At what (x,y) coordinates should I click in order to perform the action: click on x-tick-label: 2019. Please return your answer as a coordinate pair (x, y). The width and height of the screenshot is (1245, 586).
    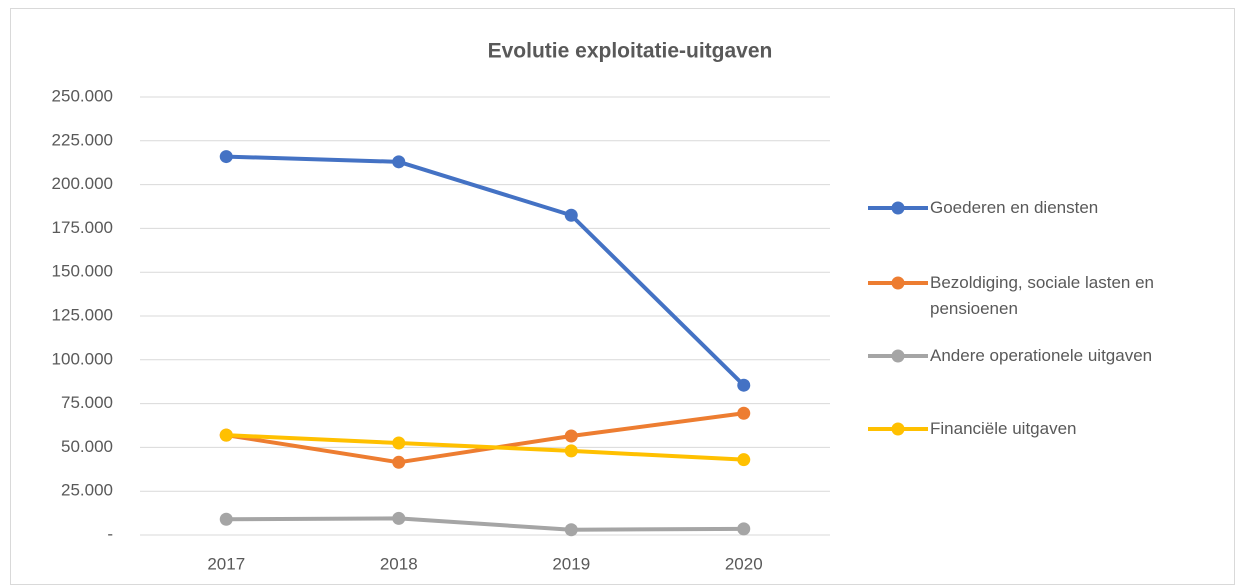
    Looking at the image, I should click on (571, 563).